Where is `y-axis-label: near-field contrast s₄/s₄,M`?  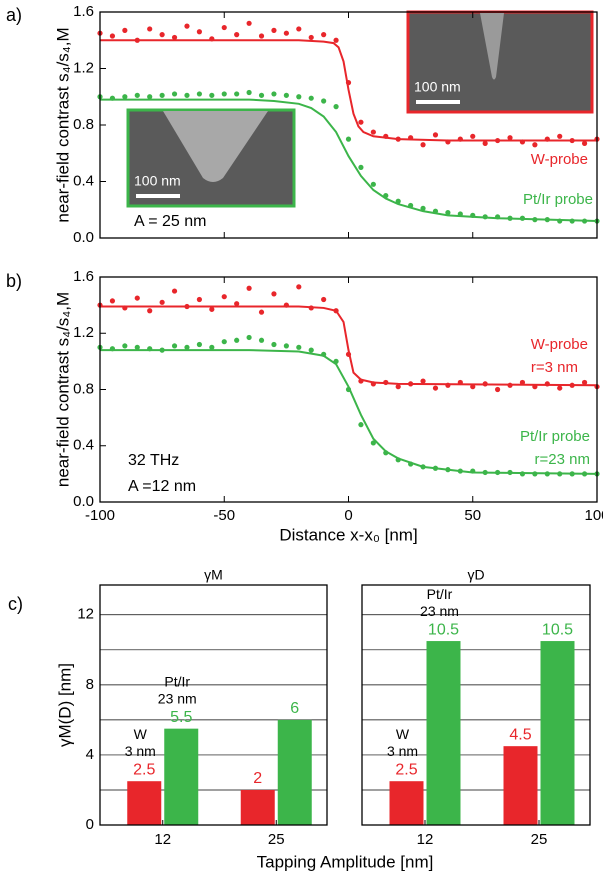
y-axis-label: near-field contrast s₄/s₄,M is located at coordinates (62, 389).